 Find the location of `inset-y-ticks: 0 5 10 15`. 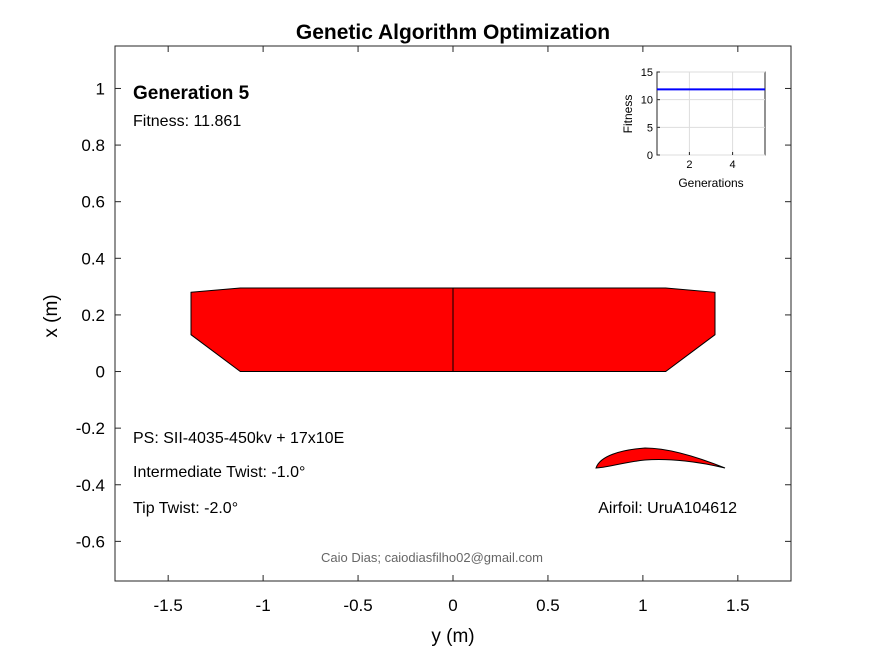

inset-y-ticks: 0 5 10 15 is located at coordinates (650, 114).